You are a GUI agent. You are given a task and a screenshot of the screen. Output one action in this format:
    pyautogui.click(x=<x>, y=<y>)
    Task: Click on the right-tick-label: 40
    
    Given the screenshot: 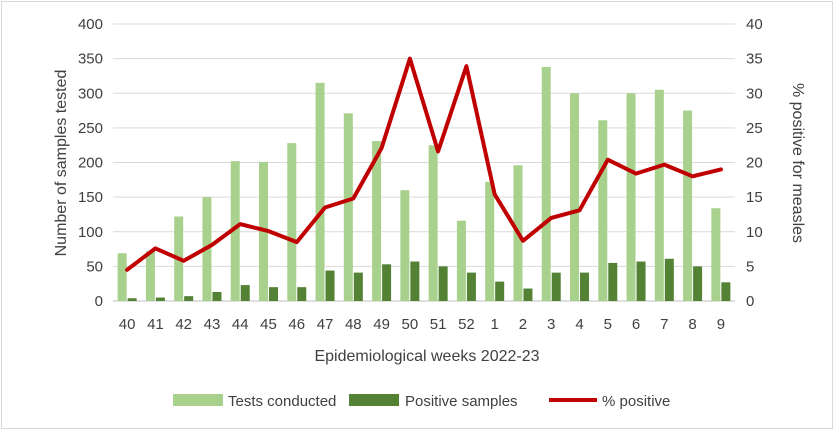 What is the action you would take?
    pyautogui.click(x=754, y=24)
    